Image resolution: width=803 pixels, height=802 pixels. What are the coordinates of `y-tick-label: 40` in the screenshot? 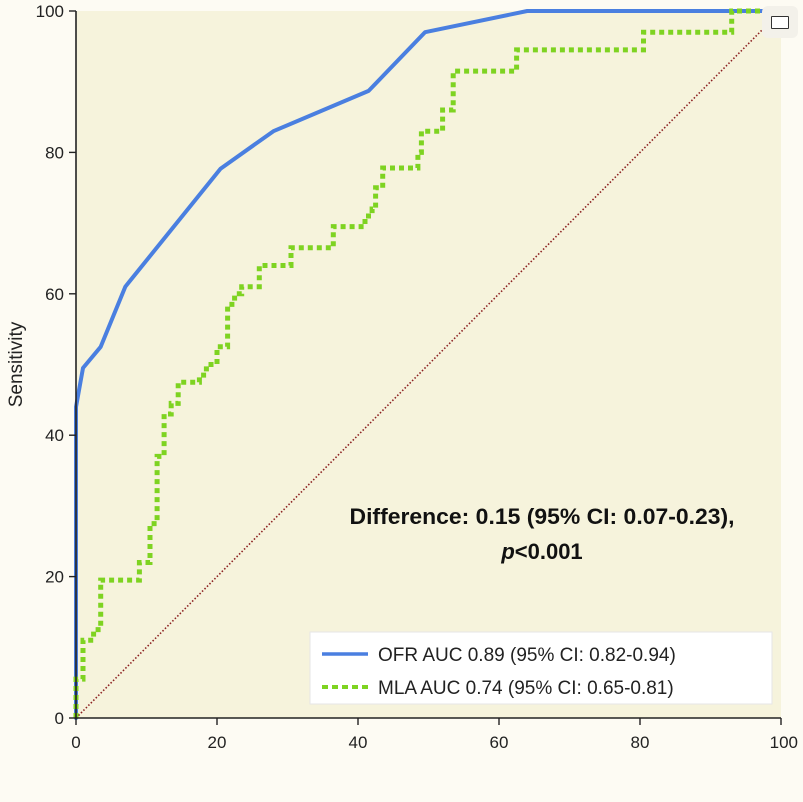 It's located at (54, 435).